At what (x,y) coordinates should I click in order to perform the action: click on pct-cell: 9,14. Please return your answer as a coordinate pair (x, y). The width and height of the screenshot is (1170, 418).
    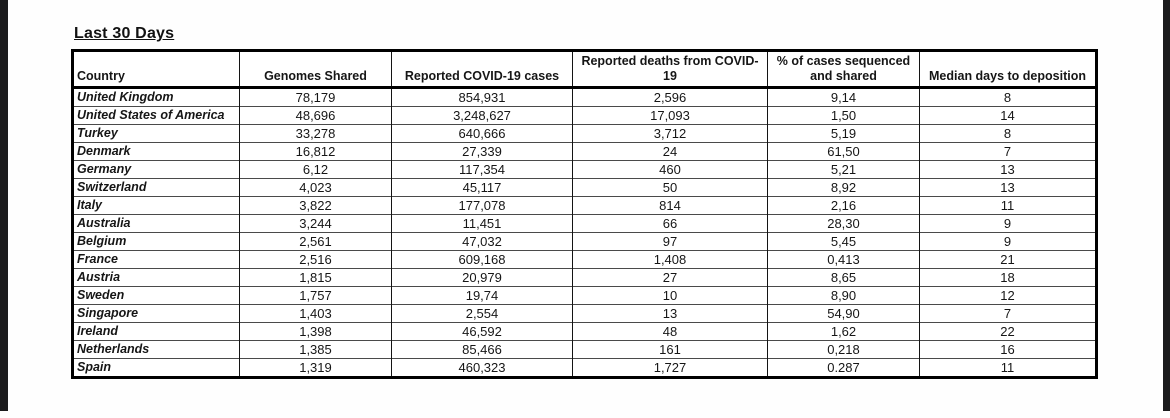
    Looking at the image, I should click on (843, 97).